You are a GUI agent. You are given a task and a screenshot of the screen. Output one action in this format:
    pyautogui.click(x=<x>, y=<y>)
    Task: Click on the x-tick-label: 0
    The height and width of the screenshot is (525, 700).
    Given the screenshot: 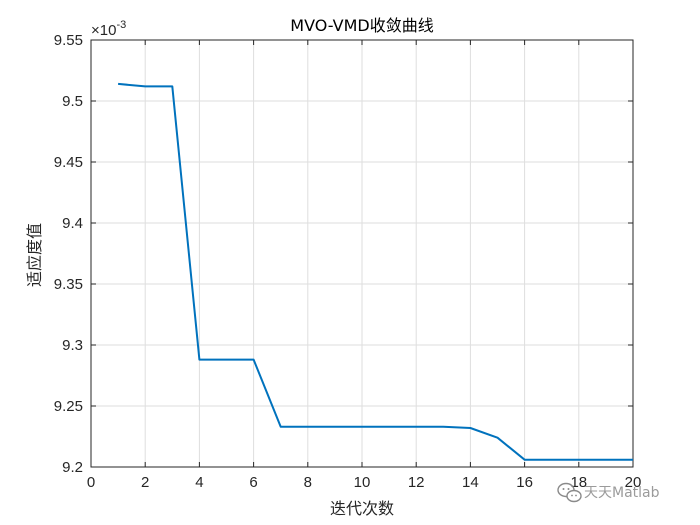 What is the action you would take?
    pyautogui.click(x=91, y=482)
    